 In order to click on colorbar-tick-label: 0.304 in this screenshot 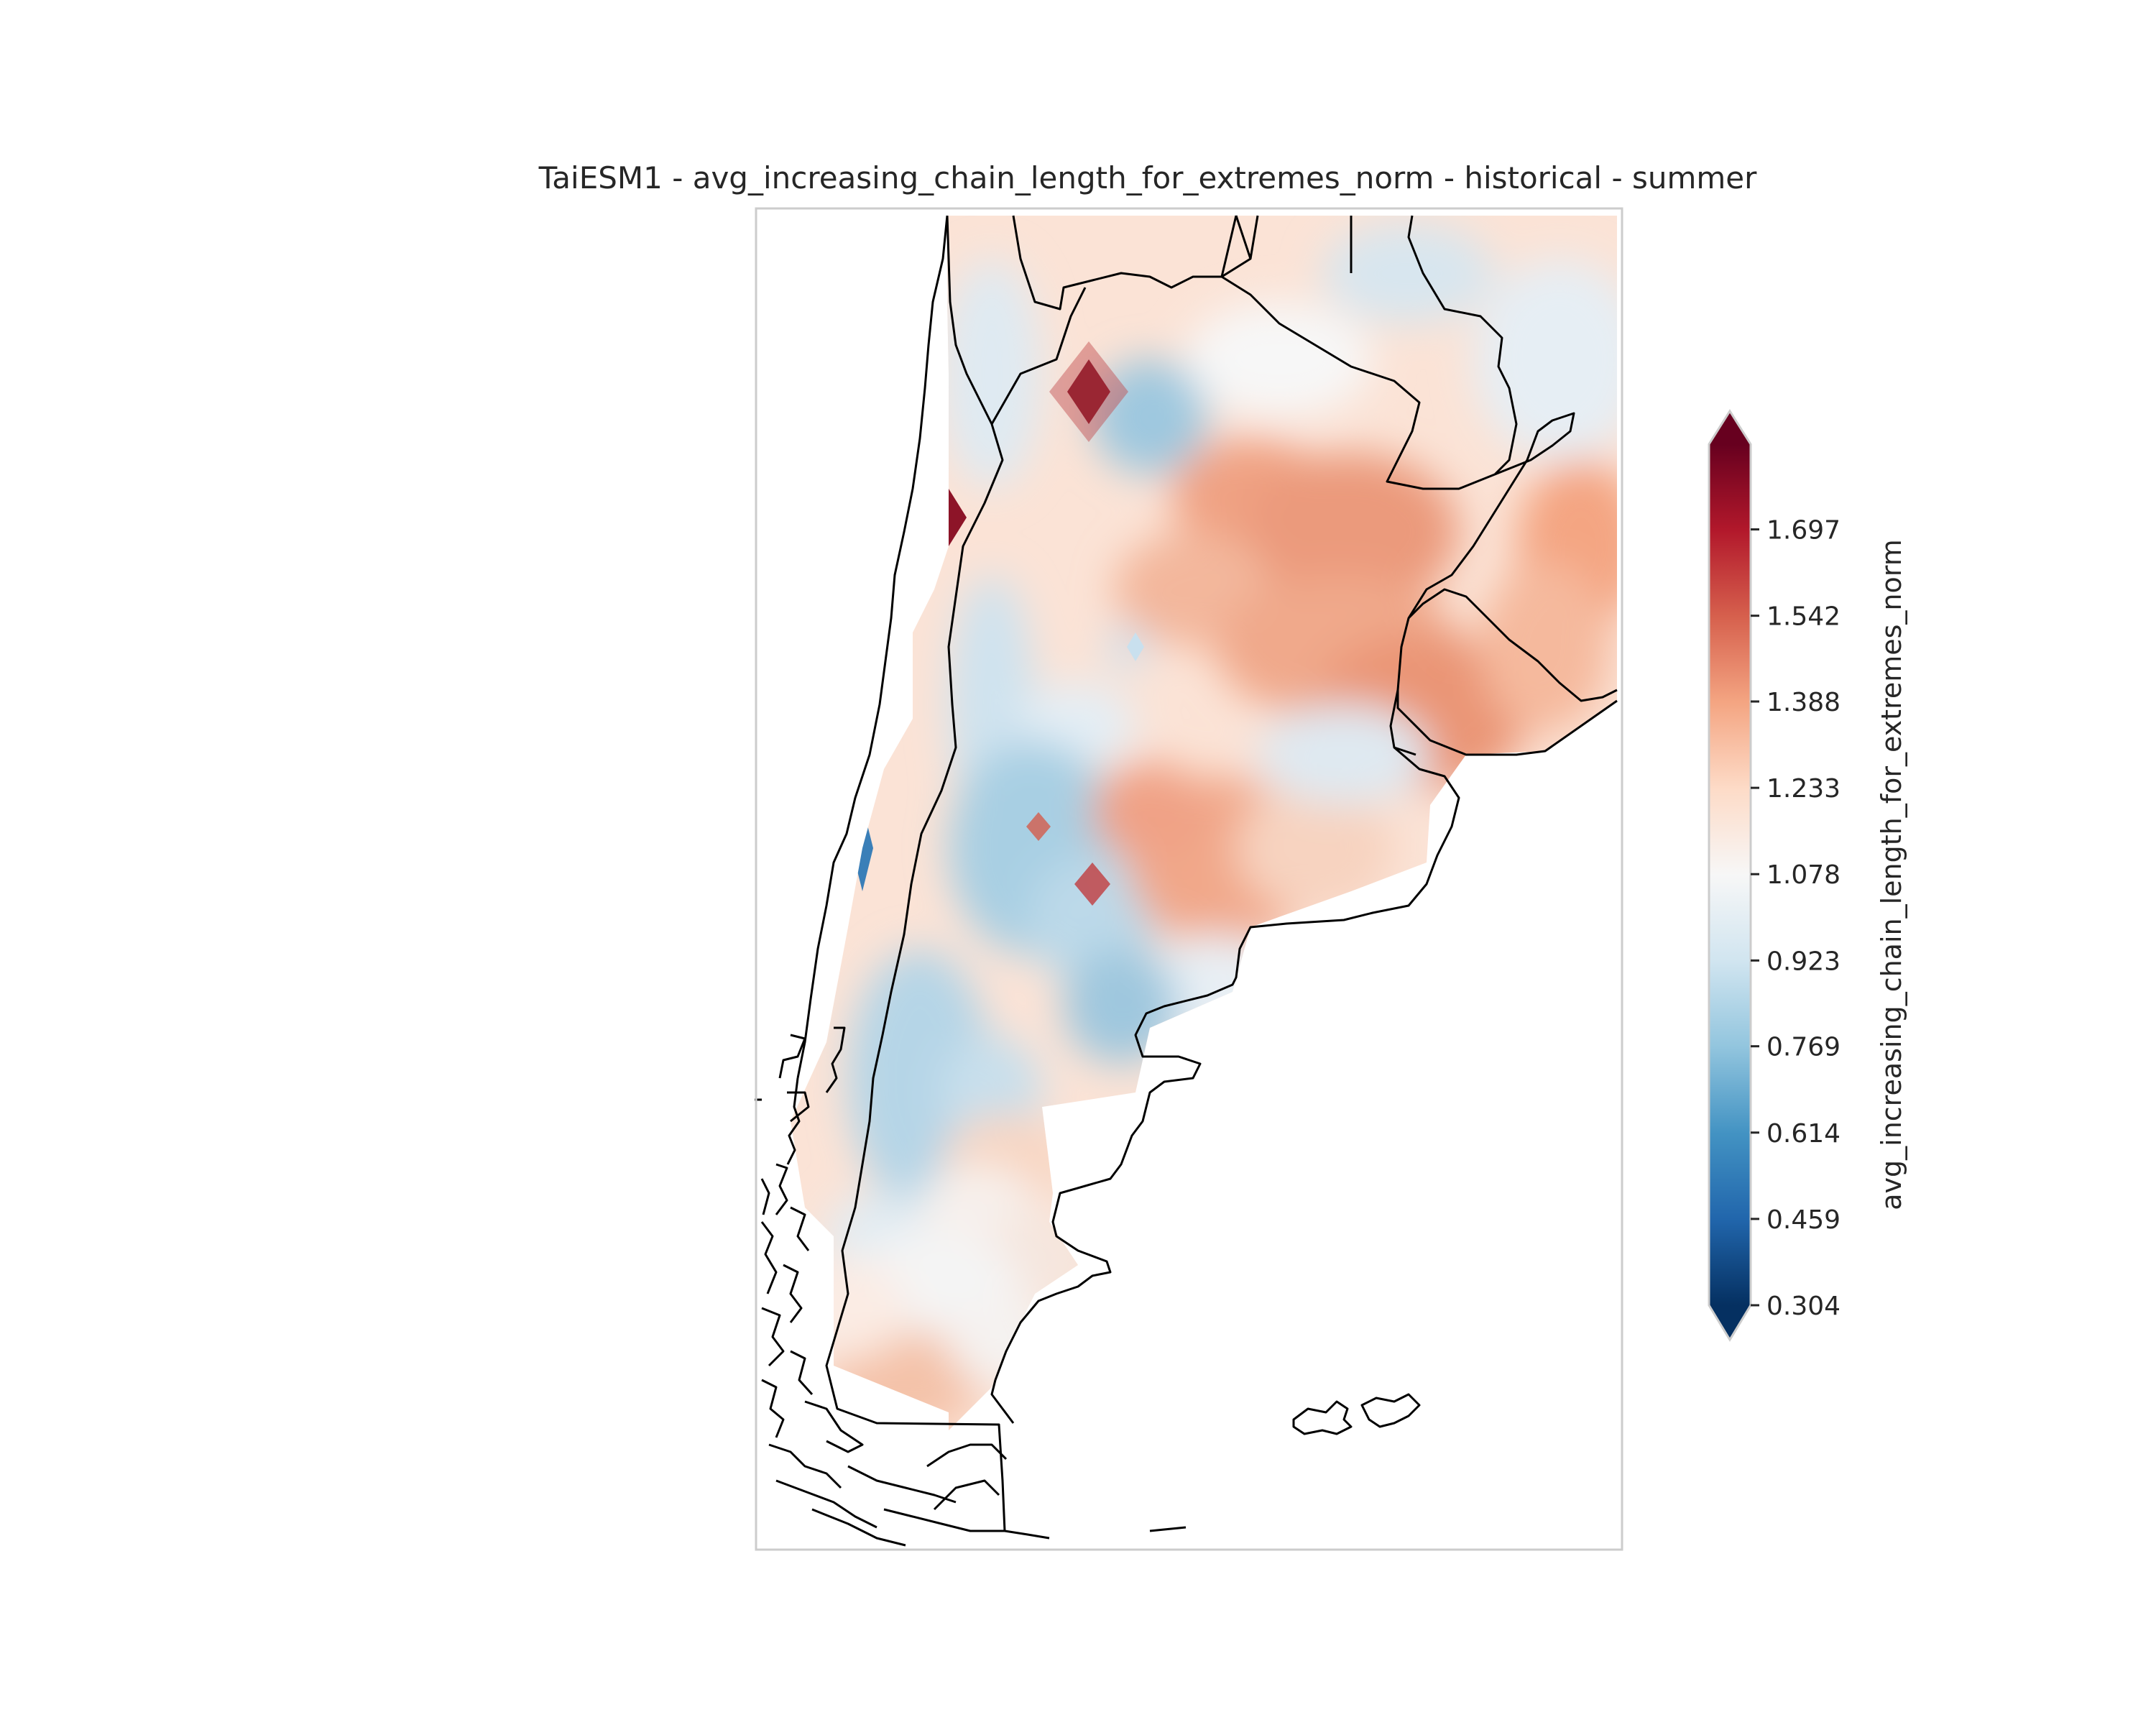, I will do `click(1804, 1306)`.